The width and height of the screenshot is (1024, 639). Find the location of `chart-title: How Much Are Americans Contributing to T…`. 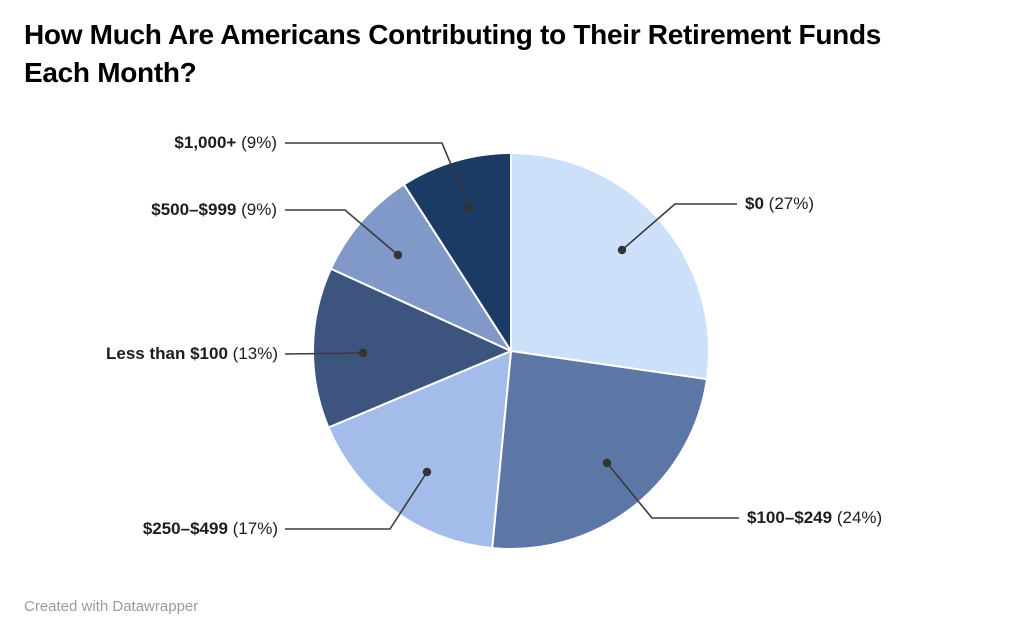

chart-title: How Much Are Americans Contributing to T… is located at coordinates (453, 53).